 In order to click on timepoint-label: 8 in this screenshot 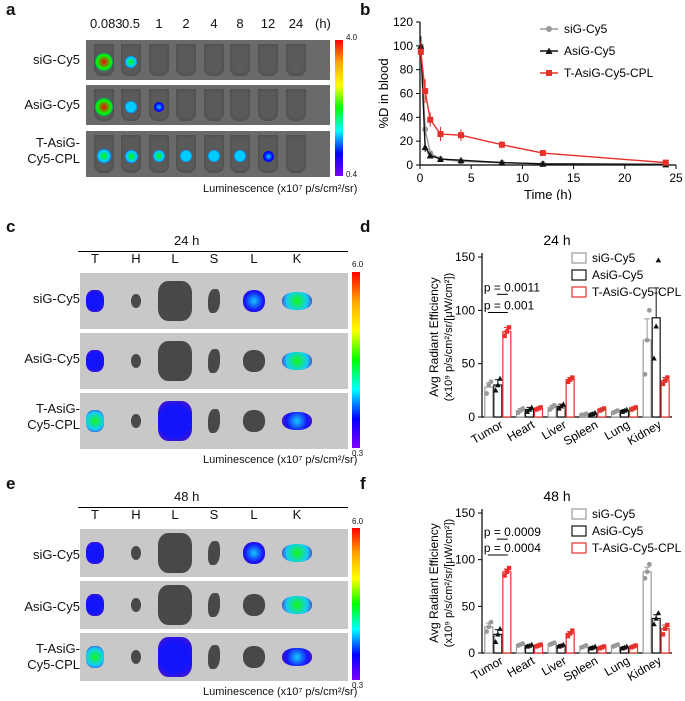, I will do `click(240, 23)`.